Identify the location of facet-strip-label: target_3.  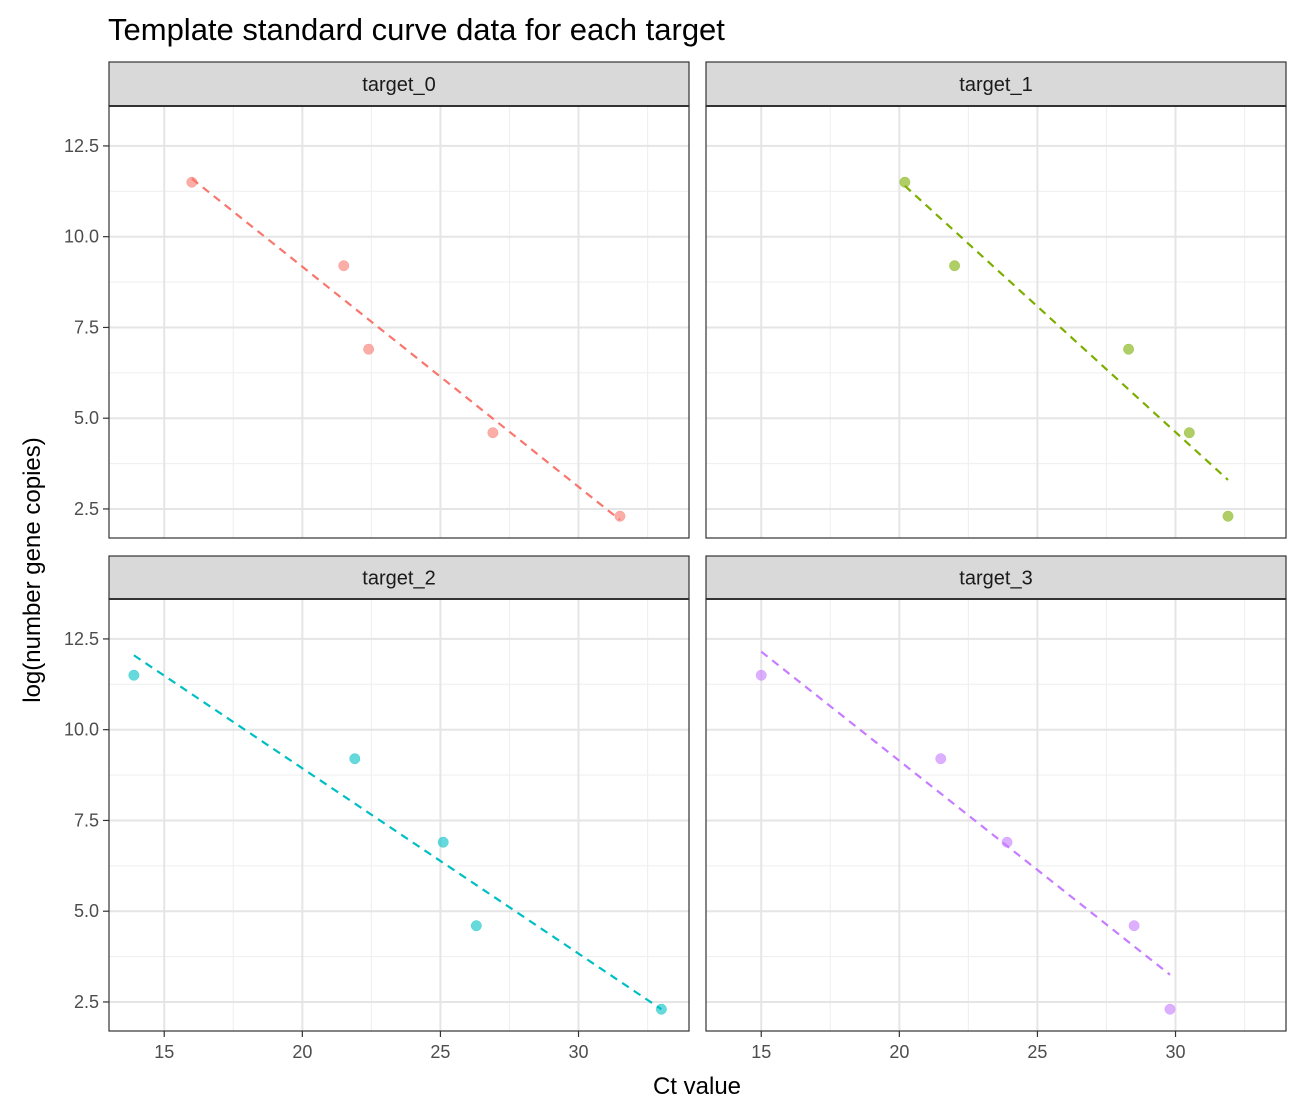
(995, 579).